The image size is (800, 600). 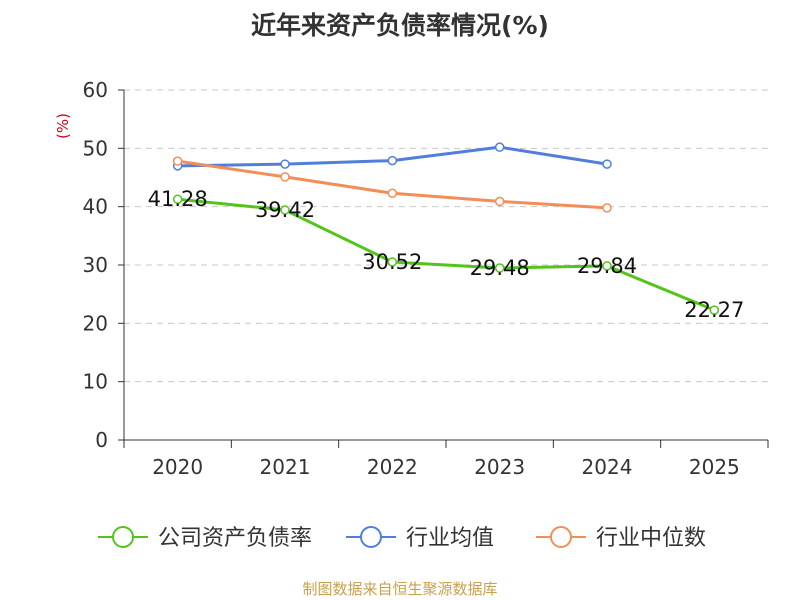 What do you see at coordinates (450, 538) in the screenshot?
I see `legend-label: 行业均值` at bounding box center [450, 538].